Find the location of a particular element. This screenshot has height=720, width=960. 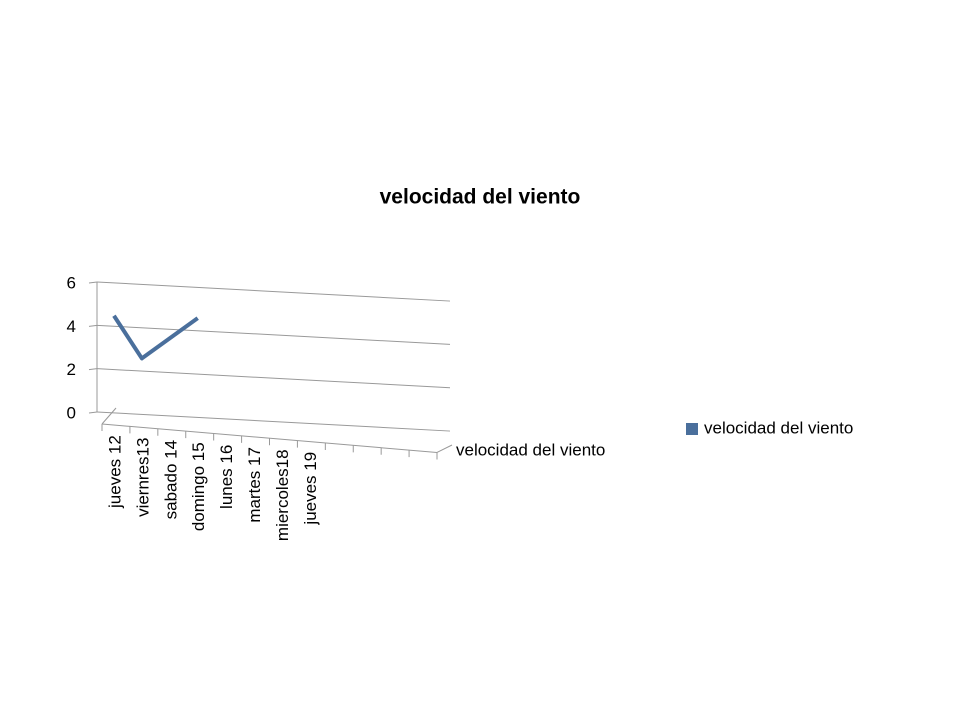

depth-label: velocidad del viento is located at coordinates (530, 449).